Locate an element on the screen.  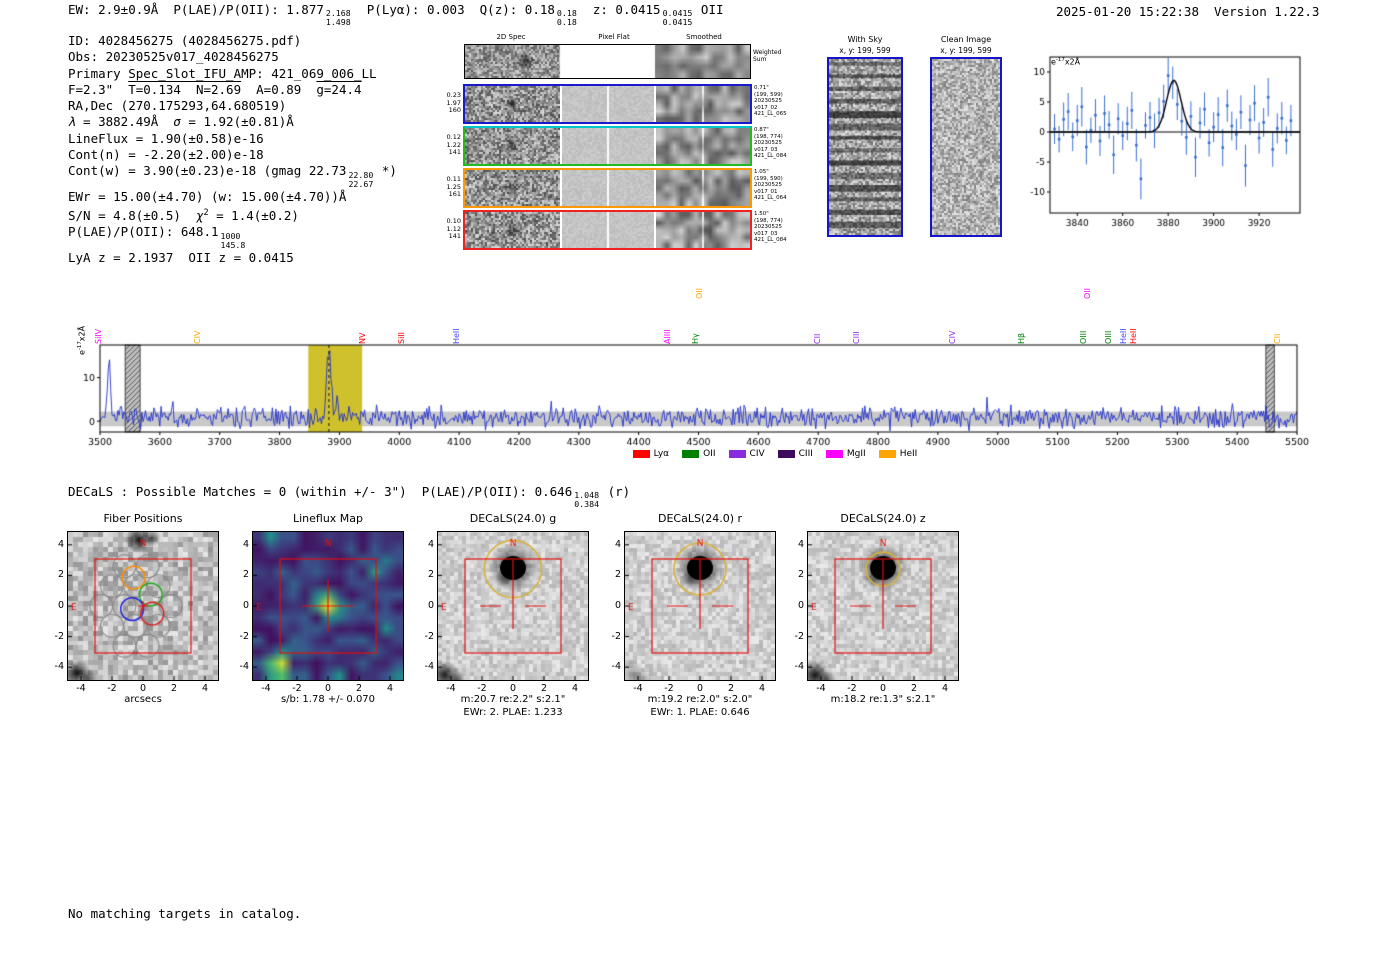
info-line: λ = 3882.49Å σ = 1.92(±0.81)Å is located at coordinates (232, 122).